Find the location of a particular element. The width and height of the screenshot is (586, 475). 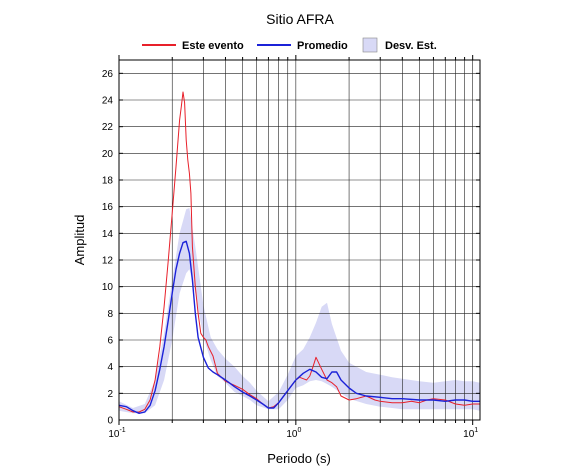

legend: Este evento Promedio Desv. Est. is located at coordinates (289, 45).